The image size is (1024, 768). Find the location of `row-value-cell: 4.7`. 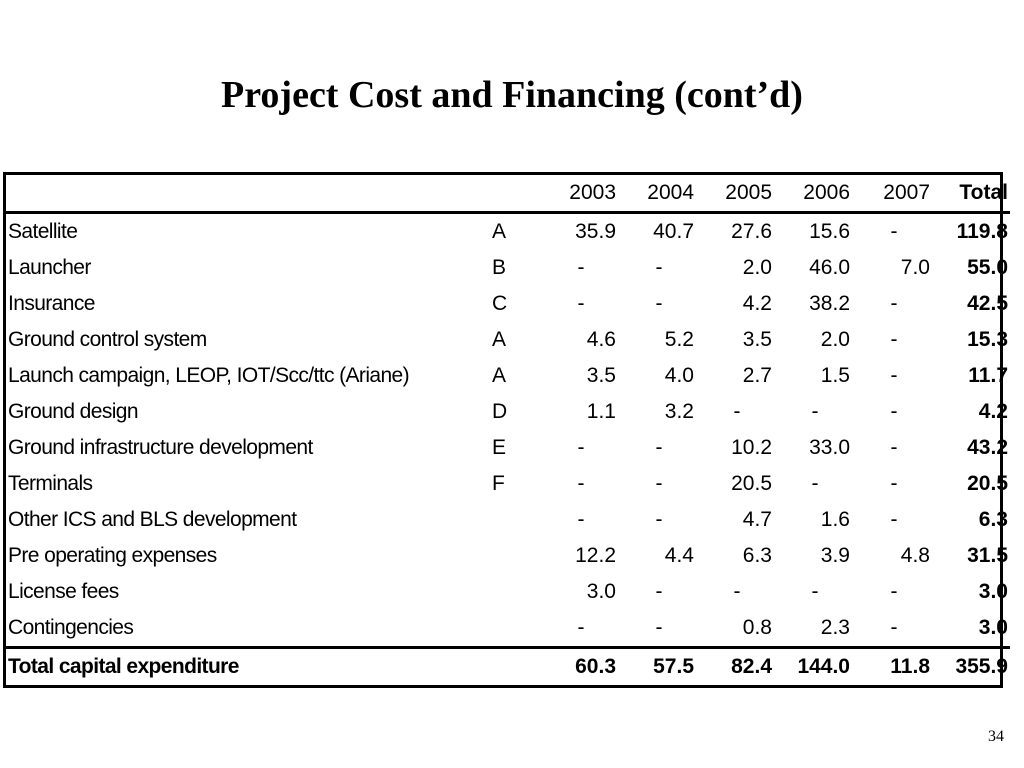

row-value-cell: 4.7 is located at coordinates (757, 519).